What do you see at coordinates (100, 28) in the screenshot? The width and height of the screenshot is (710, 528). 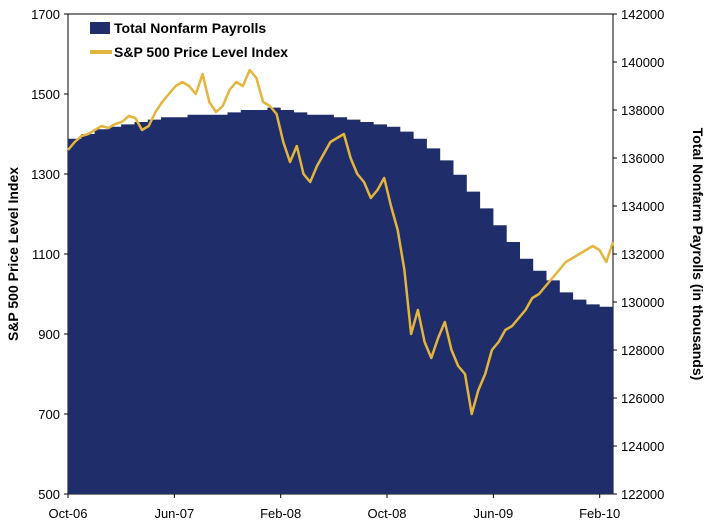 I see `legend-swatch-payrolls` at bounding box center [100, 28].